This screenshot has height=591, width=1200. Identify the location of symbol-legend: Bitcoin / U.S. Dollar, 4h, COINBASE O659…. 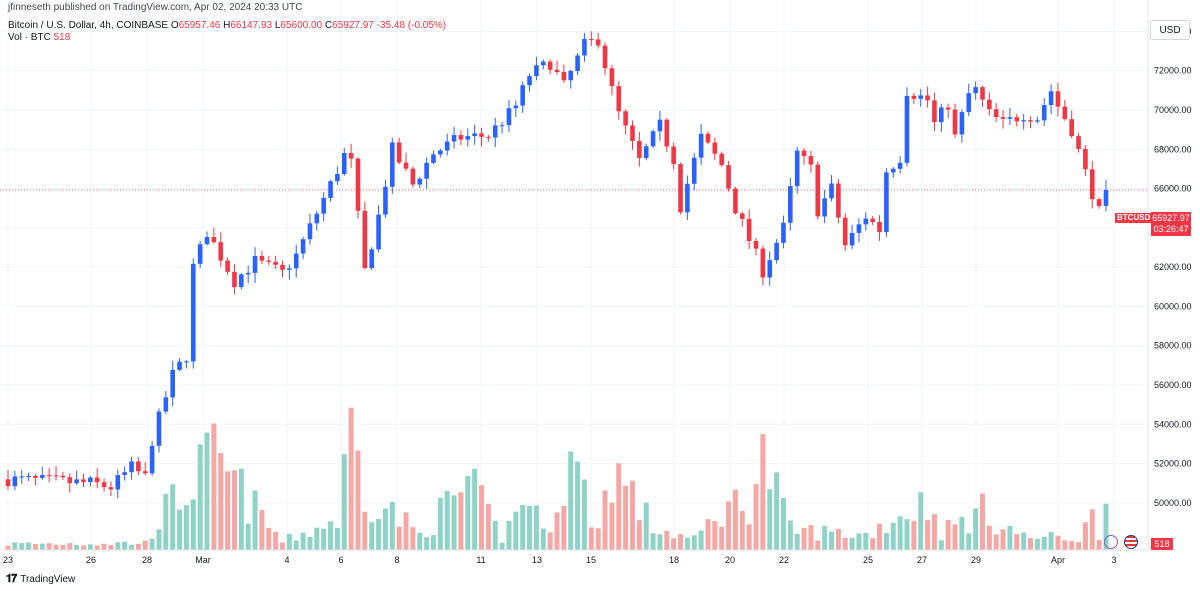
(227, 25).